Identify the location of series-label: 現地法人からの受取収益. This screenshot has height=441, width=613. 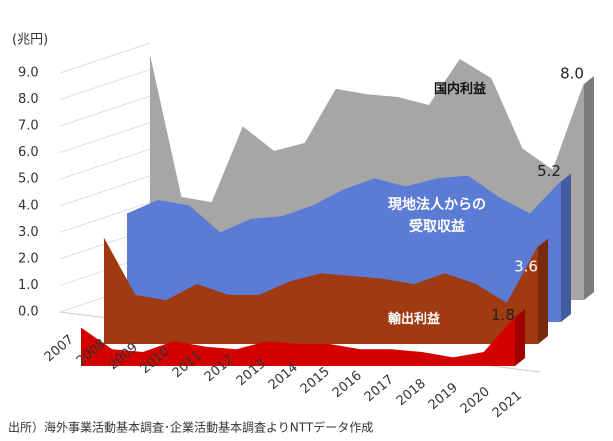
(437, 215).